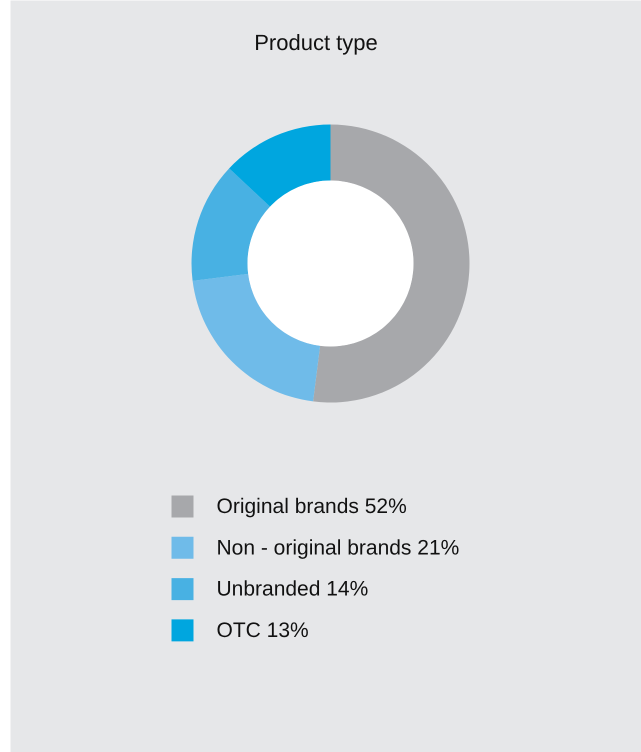 The height and width of the screenshot is (752, 641). I want to click on legend-label: OTC 13%, so click(262, 630).